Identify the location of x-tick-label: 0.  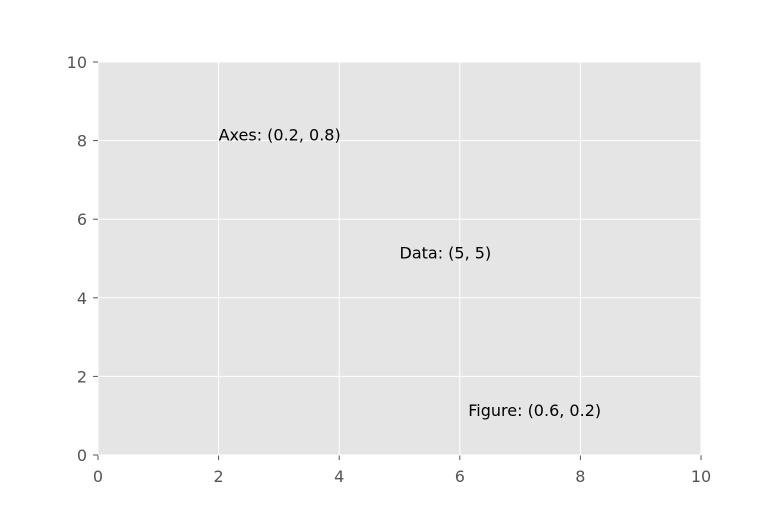
(98, 476).